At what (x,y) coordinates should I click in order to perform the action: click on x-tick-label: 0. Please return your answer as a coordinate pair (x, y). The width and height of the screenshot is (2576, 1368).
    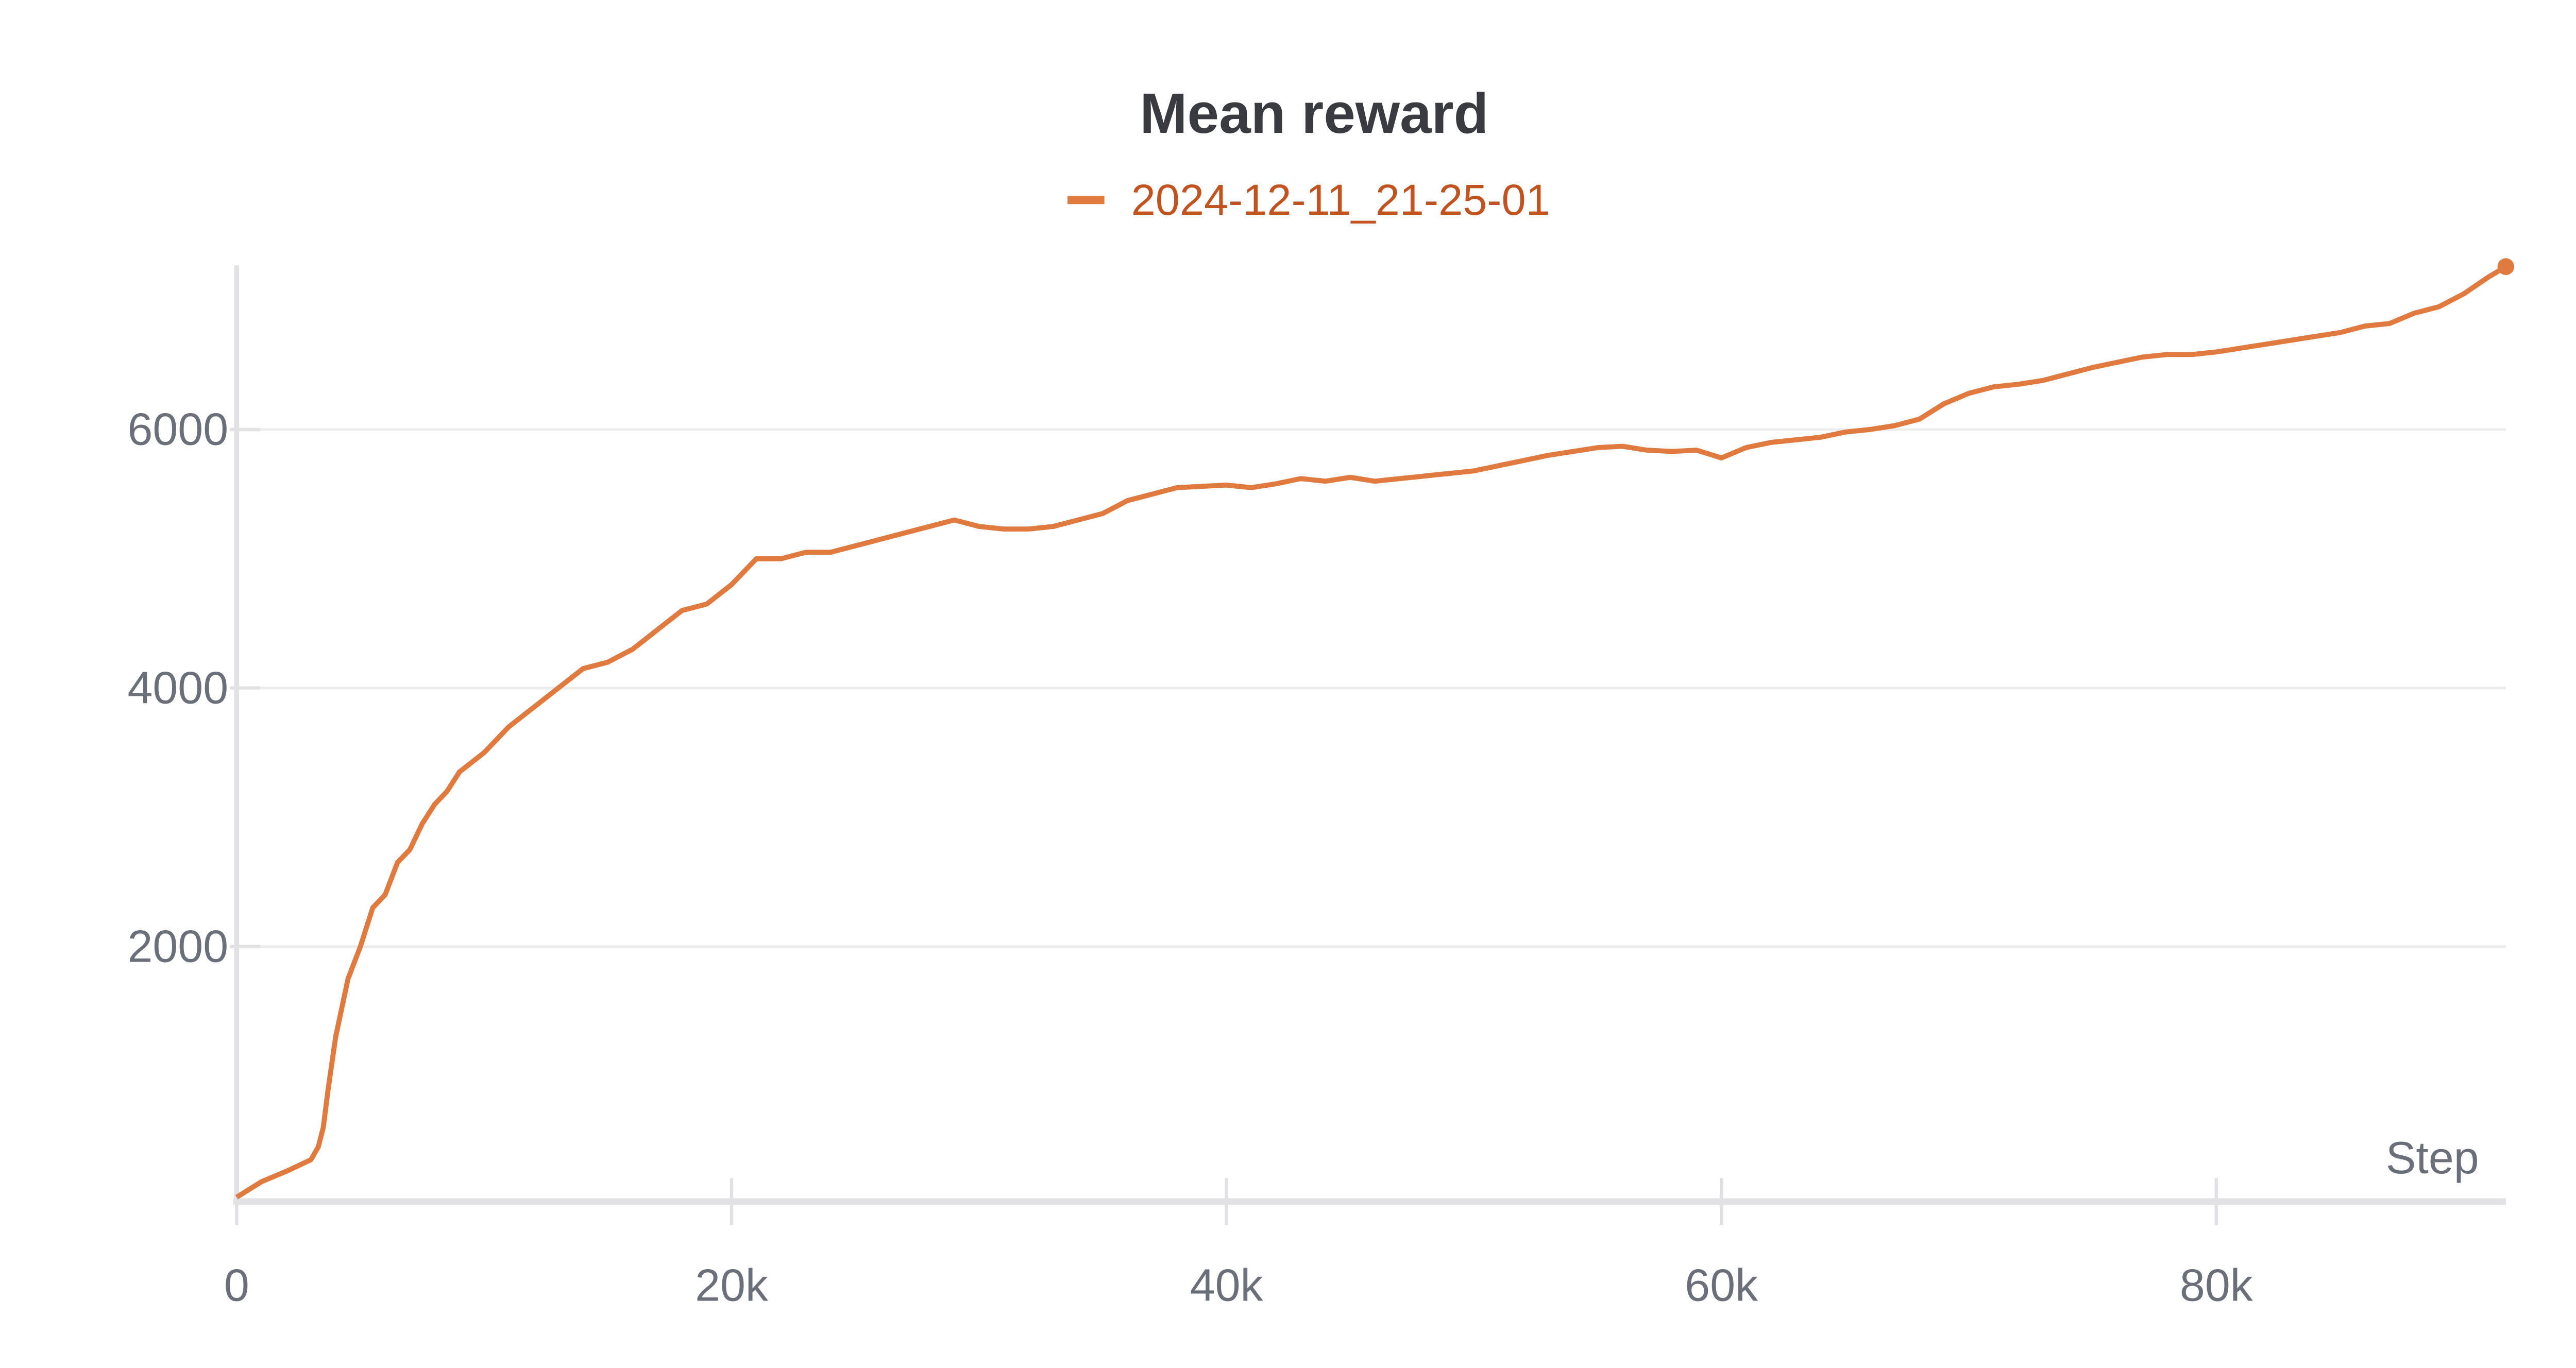
    Looking at the image, I should click on (236, 1285).